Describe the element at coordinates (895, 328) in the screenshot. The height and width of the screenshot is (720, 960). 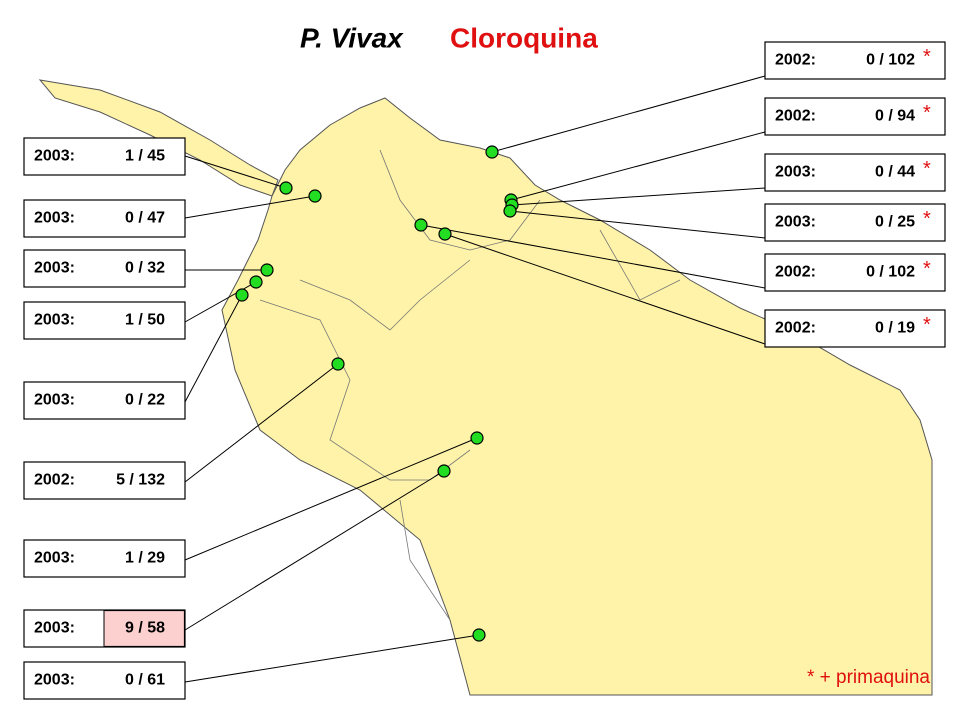
I see `label-ratio: 0 / 19` at that location.